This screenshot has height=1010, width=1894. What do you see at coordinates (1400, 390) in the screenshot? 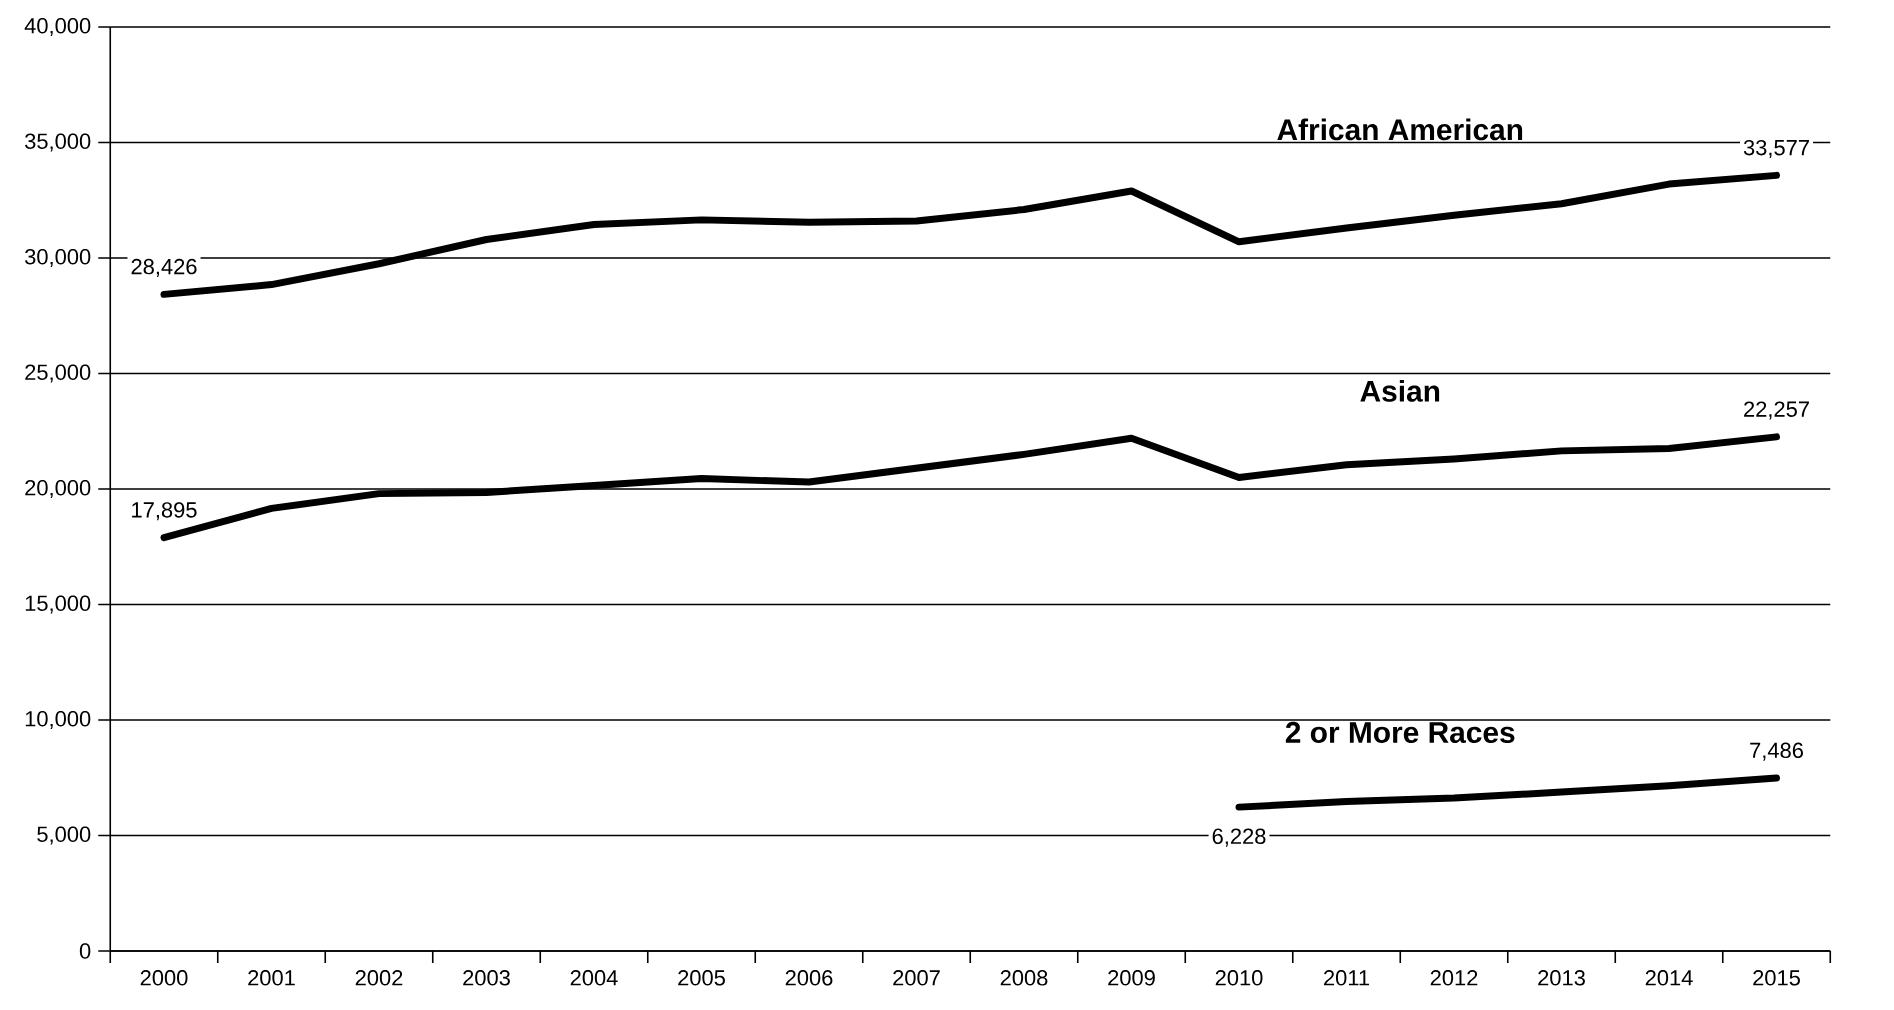
I see `series-label: Asian` at bounding box center [1400, 390].